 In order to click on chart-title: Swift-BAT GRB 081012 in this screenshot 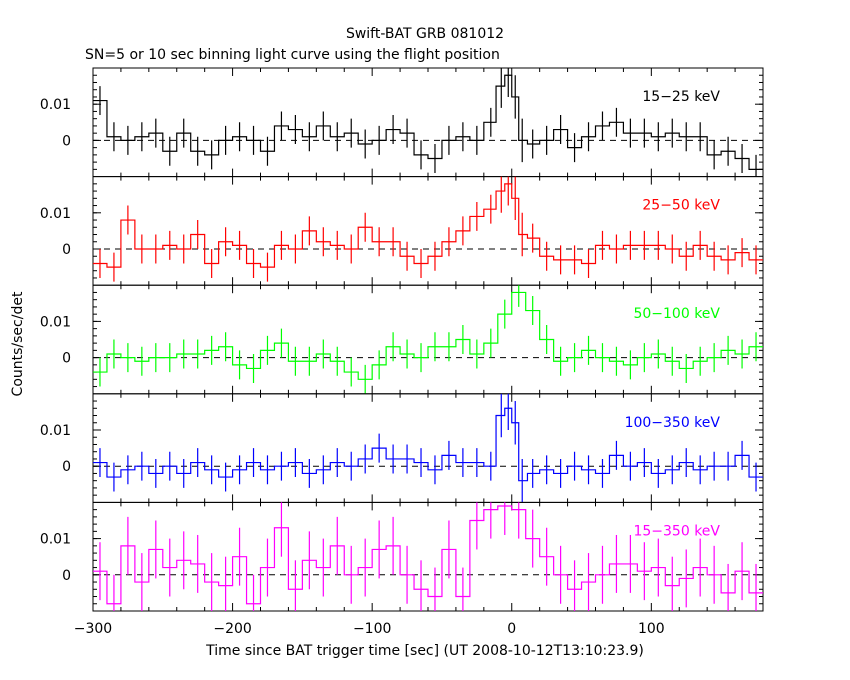, I will do `click(425, 34)`.